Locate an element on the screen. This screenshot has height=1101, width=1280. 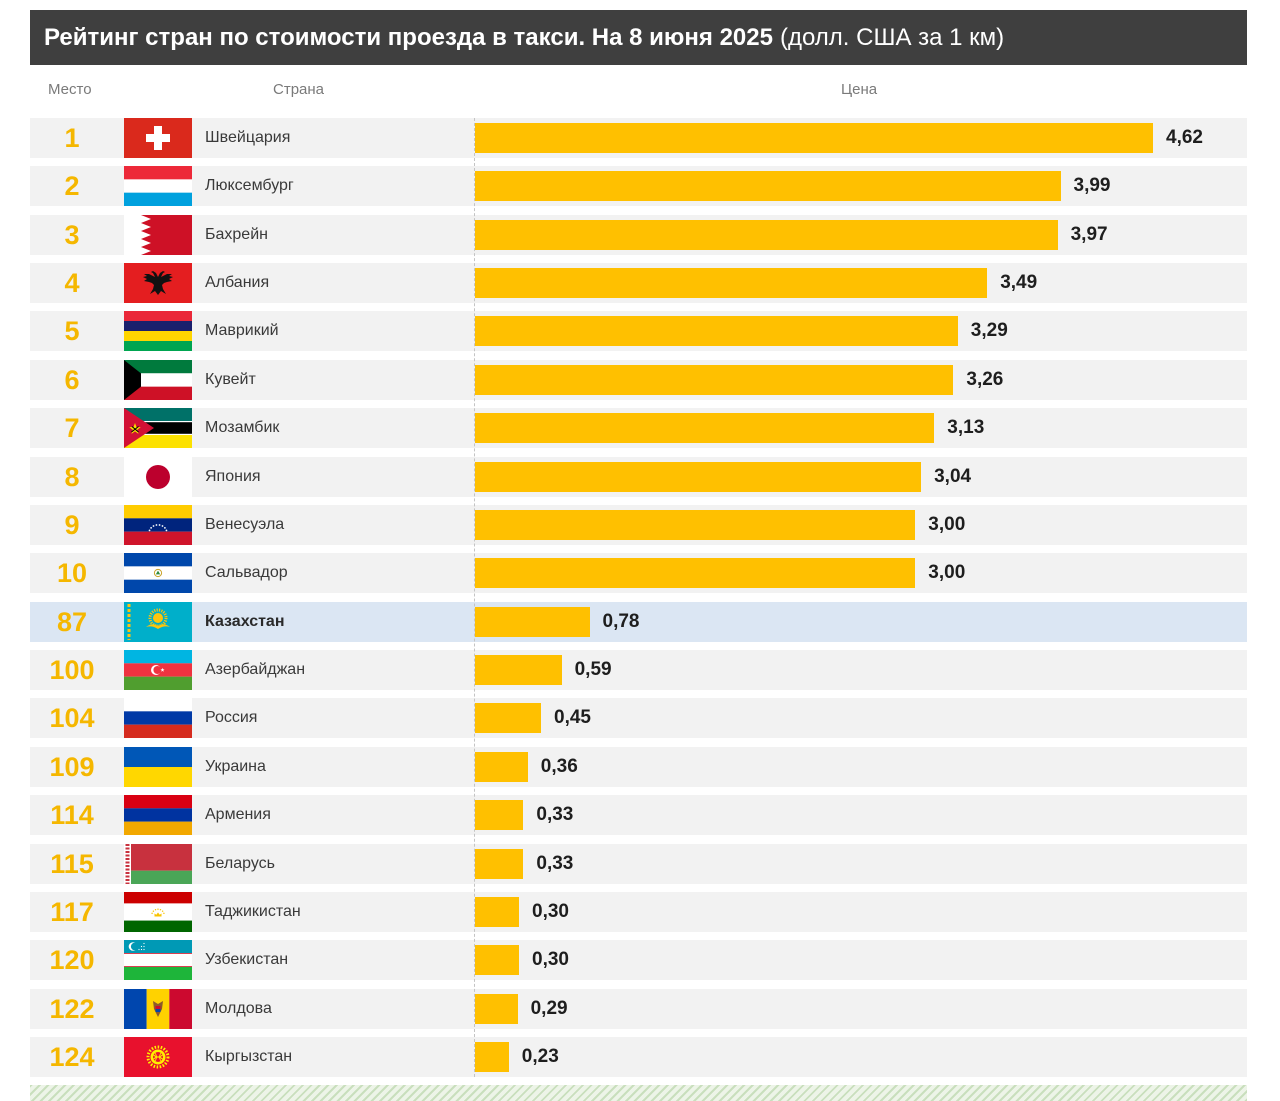
price-label: 0,59 is located at coordinates (593, 670).